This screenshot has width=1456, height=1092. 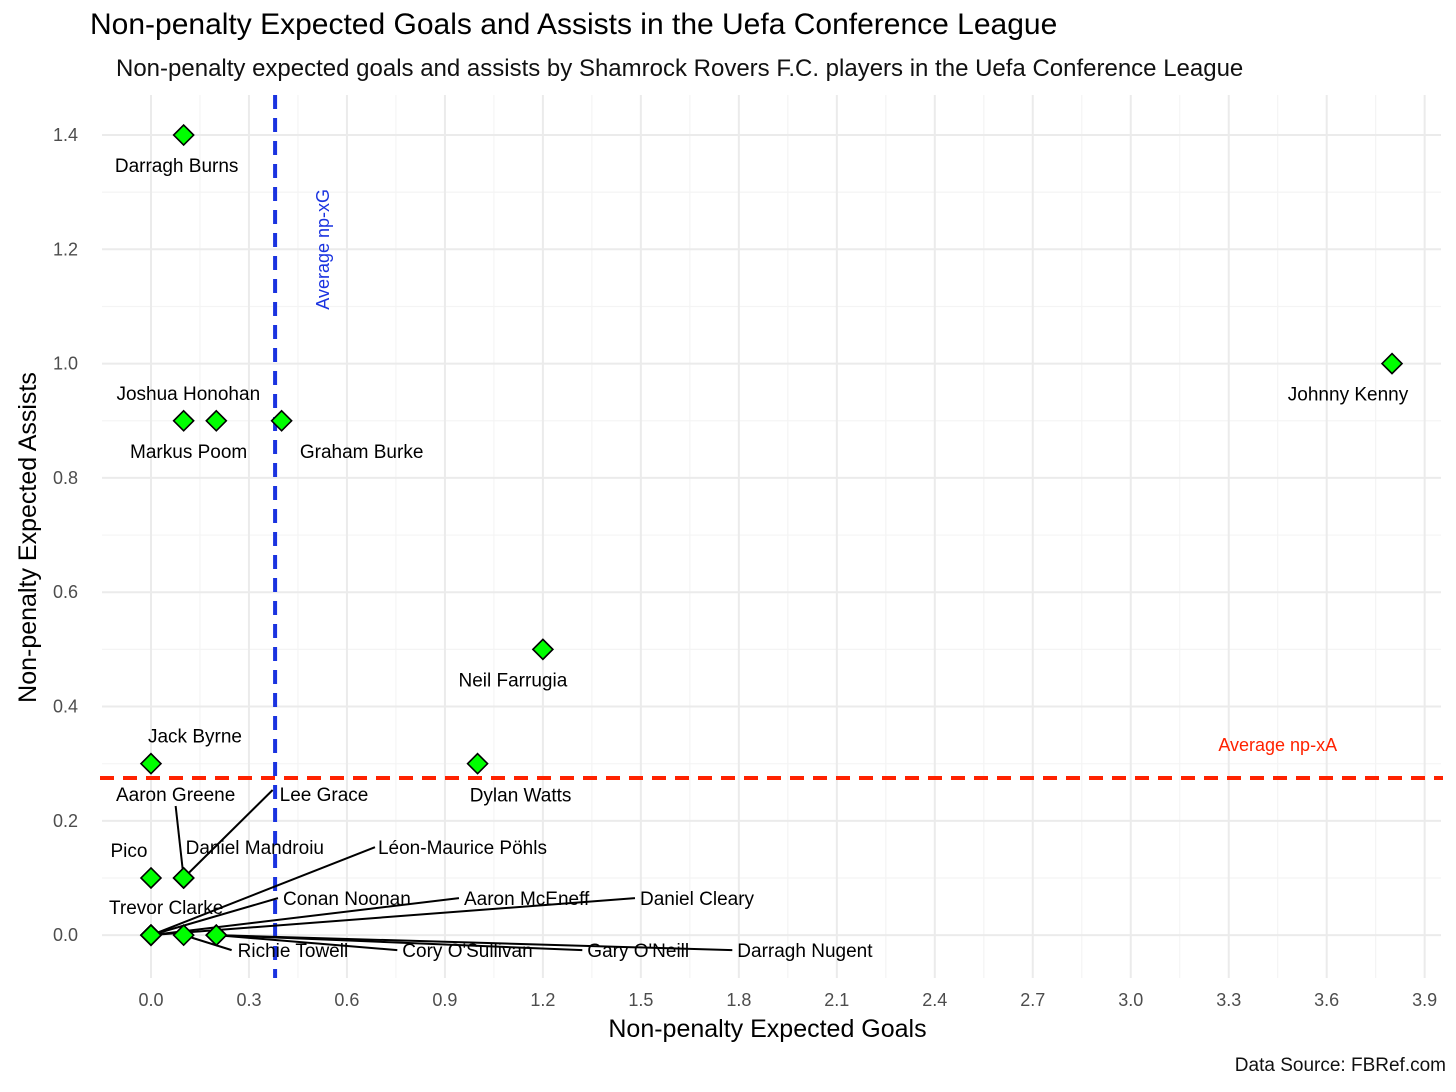 I want to click on label-leaders, so click(x=441, y=870).